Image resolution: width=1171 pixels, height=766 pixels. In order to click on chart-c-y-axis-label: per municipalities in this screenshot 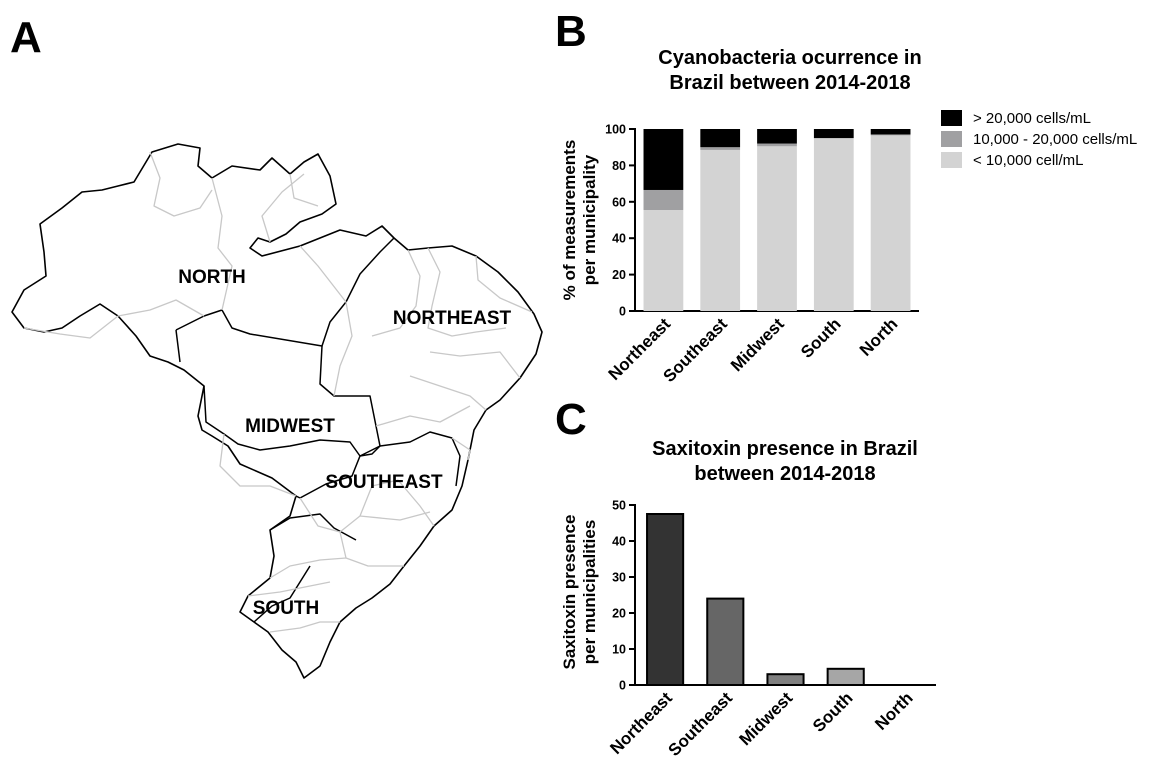, I will do `click(589, 592)`.